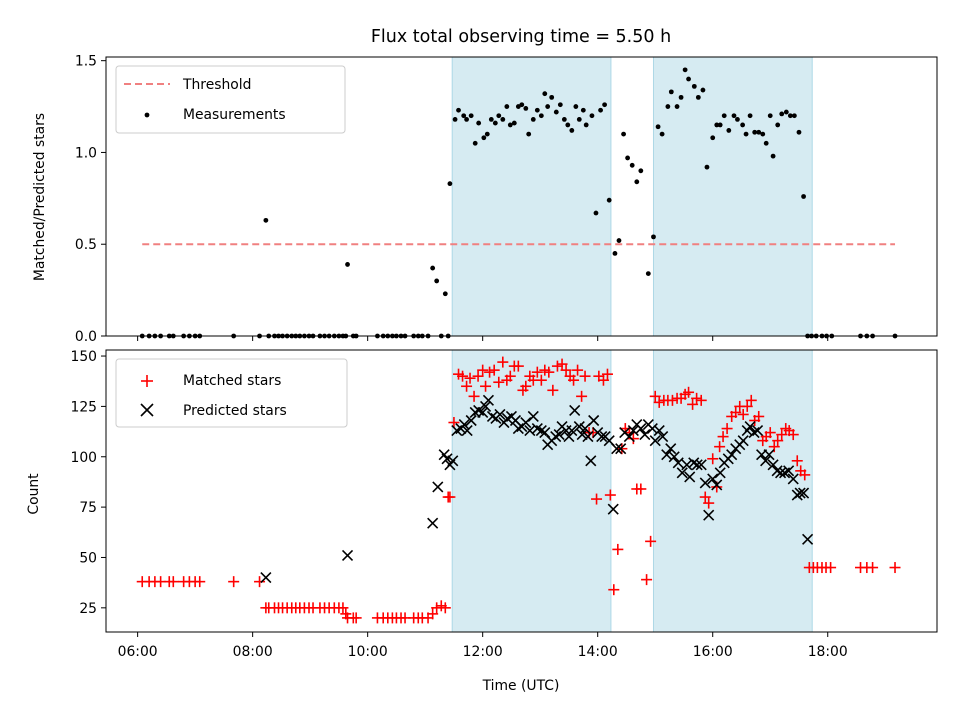 The width and height of the screenshot is (960, 720). What do you see at coordinates (83, 357) in the screenshot?
I see `bottom-y-tick-label: 150` at bounding box center [83, 357].